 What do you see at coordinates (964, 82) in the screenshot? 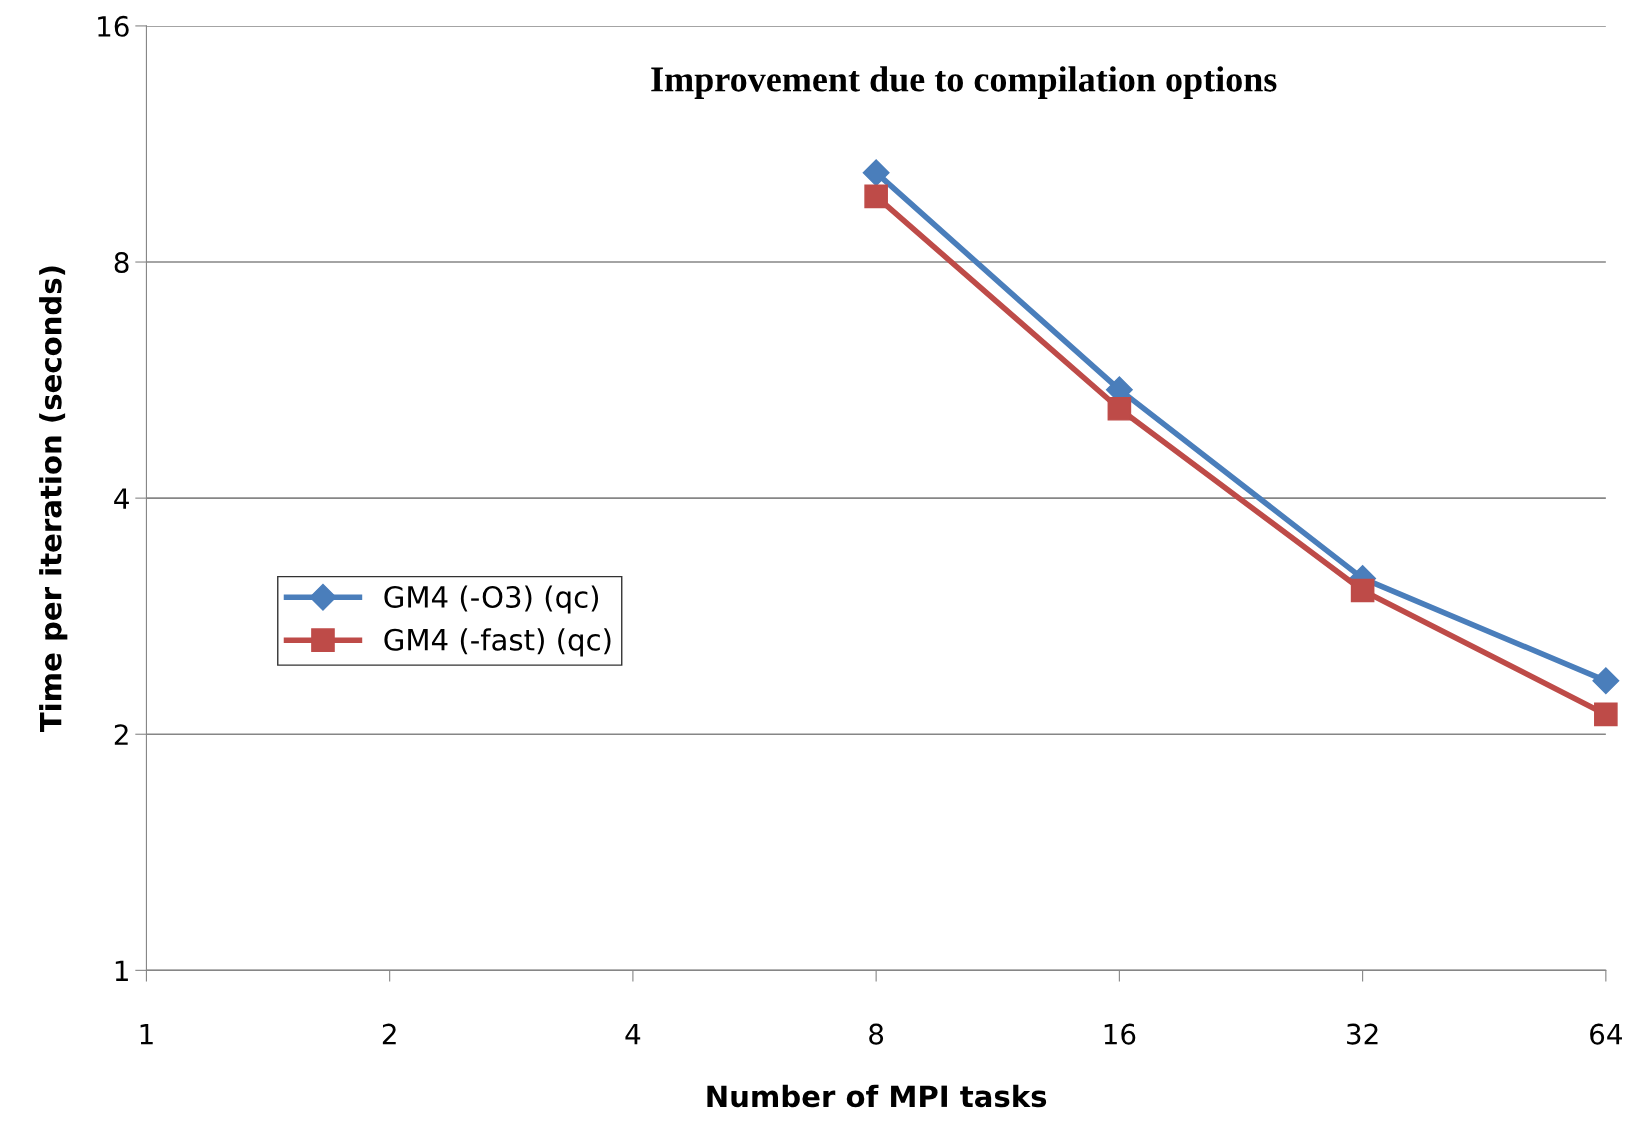
I see `text: Improvement due to compilation options` at bounding box center [964, 82].